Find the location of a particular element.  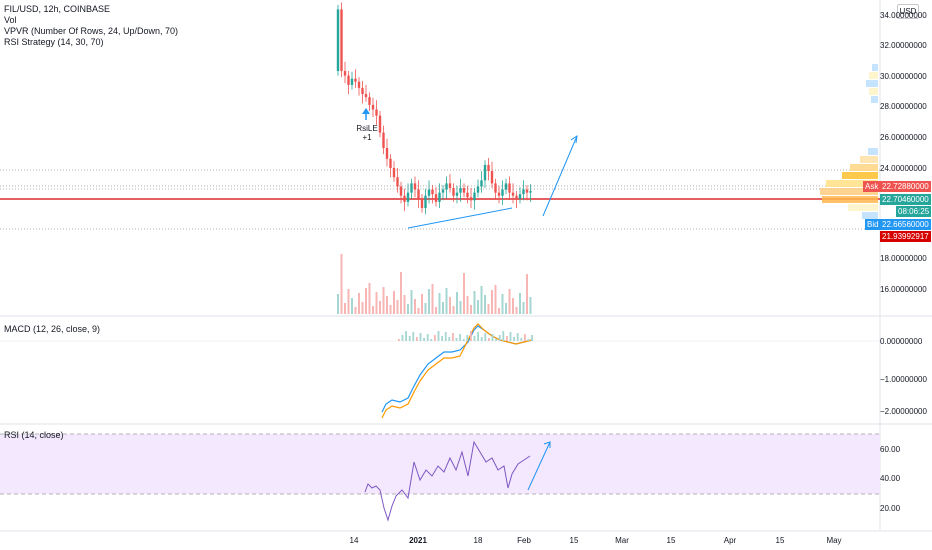

vpvr-indicator-label: VPVR (Number Of Rows, 24, Up/Down, 70) is located at coordinates (91, 31).